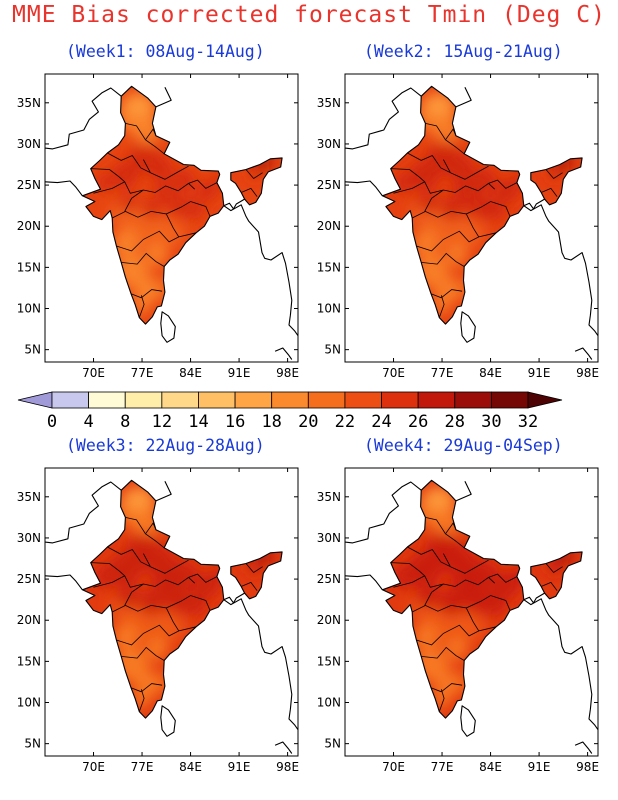 The image size is (618, 800). Describe the element at coordinates (418, 422) in the screenshot. I see `colorbar-label: 26` at that location.